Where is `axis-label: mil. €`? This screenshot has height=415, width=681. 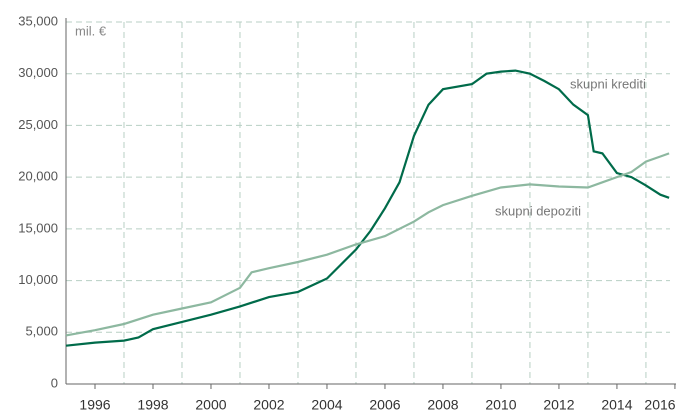 axis-label: mil. € is located at coordinates (91, 30).